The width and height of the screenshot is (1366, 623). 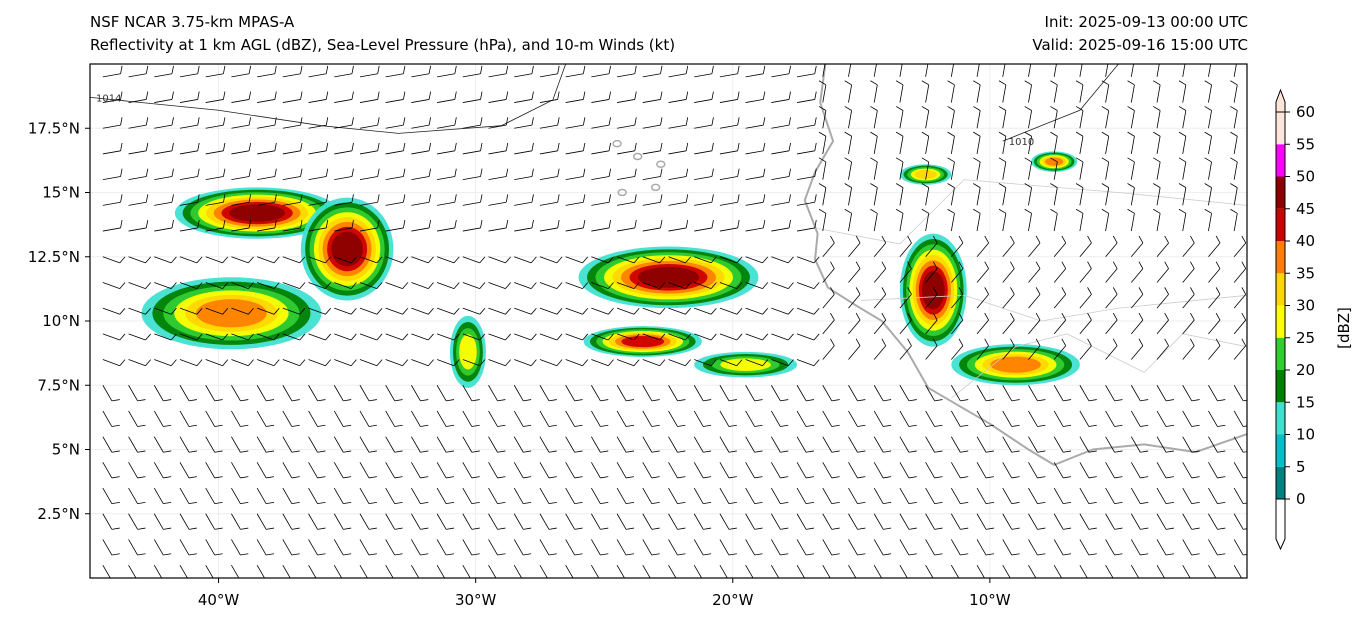 What do you see at coordinates (61, 193) in the screenshot?
I see `y-tick-label: 15°N` at bounding box center [61, 193].